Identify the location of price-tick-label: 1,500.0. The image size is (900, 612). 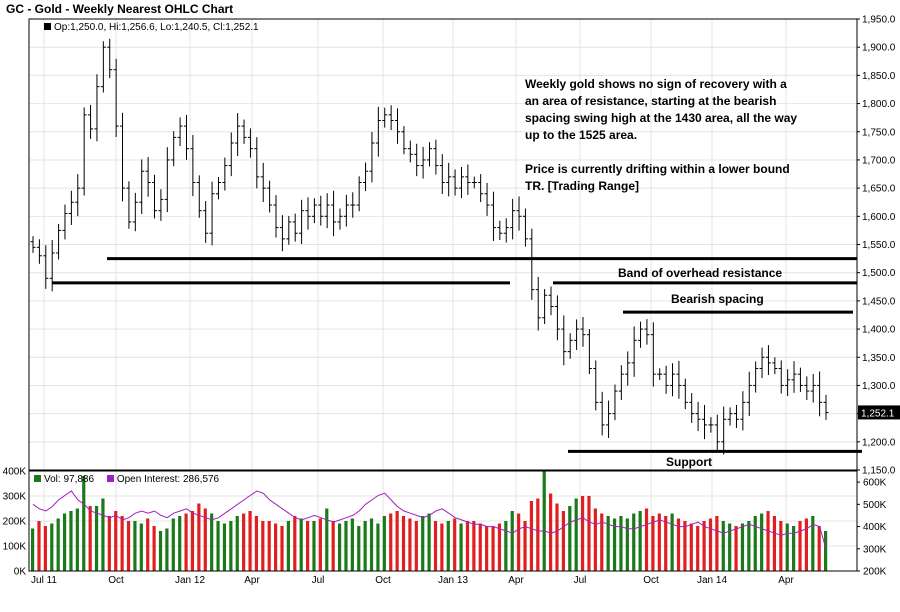
(879, 273).